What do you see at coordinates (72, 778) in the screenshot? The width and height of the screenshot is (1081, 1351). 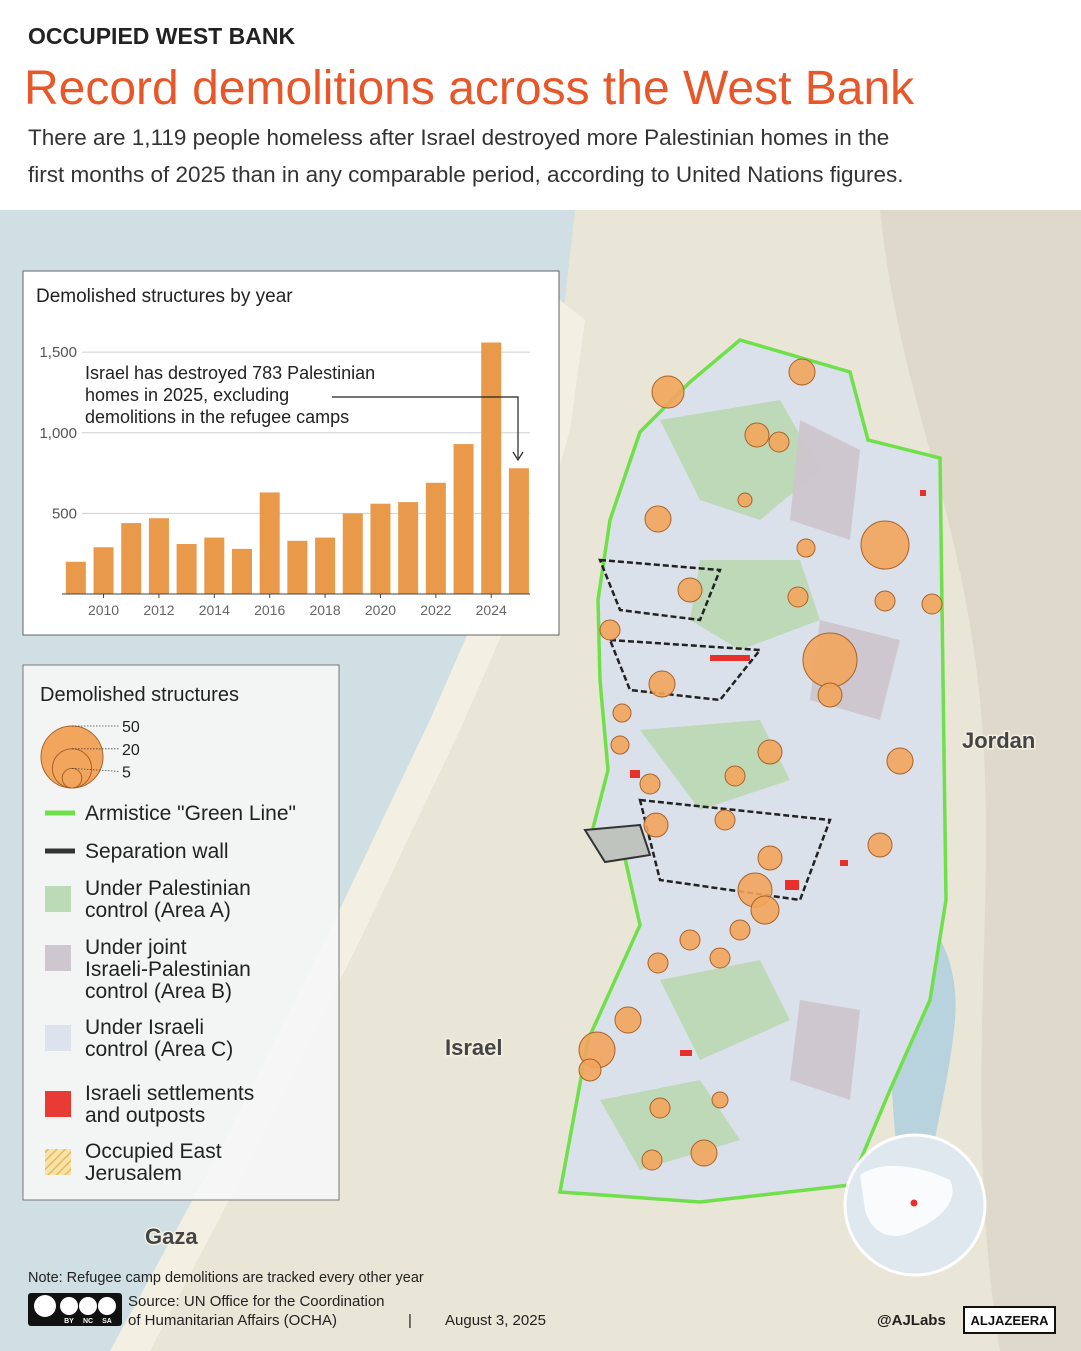 I see `size-circle` at bounding box center [72, 778].